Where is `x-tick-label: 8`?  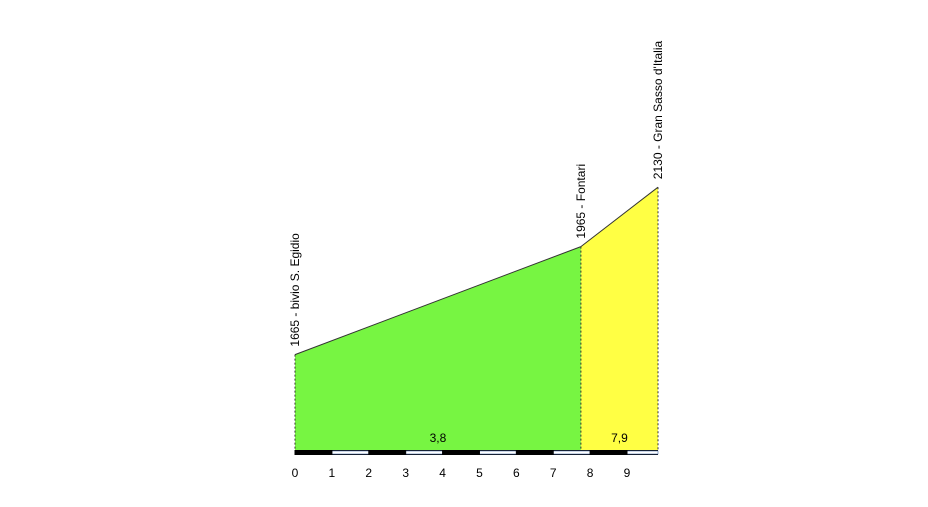
x-tick-label: 8 is located at coordinates (590, 473).